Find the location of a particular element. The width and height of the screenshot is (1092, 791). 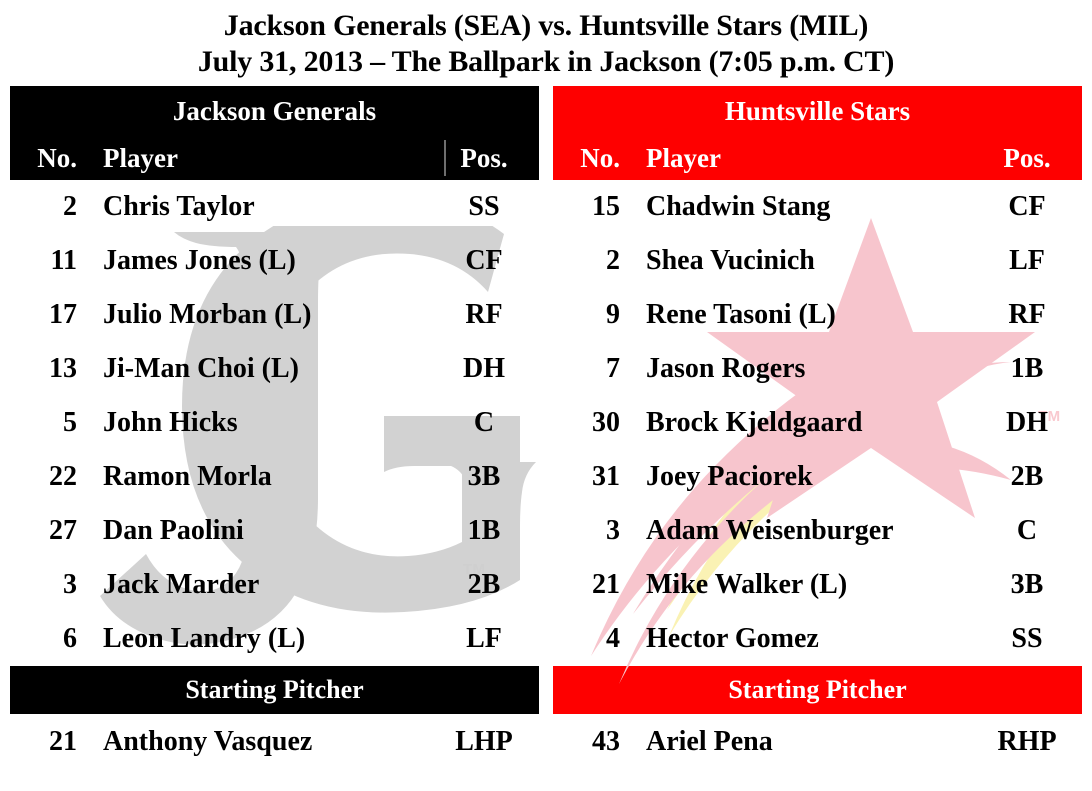

home-starting-pitcher-position: LHP is located at coordinates (484, 741).